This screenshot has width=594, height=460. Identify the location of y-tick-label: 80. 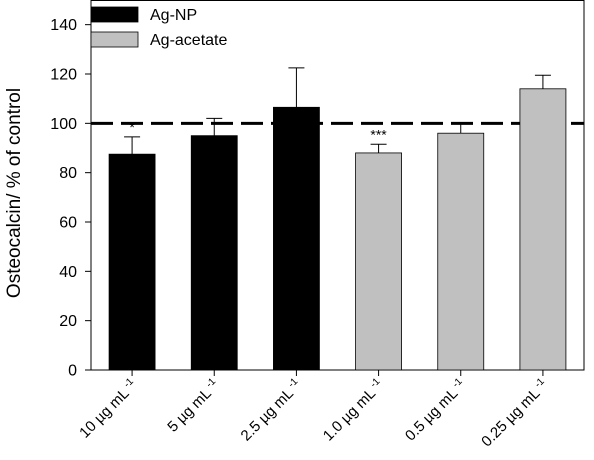
(68, 173).